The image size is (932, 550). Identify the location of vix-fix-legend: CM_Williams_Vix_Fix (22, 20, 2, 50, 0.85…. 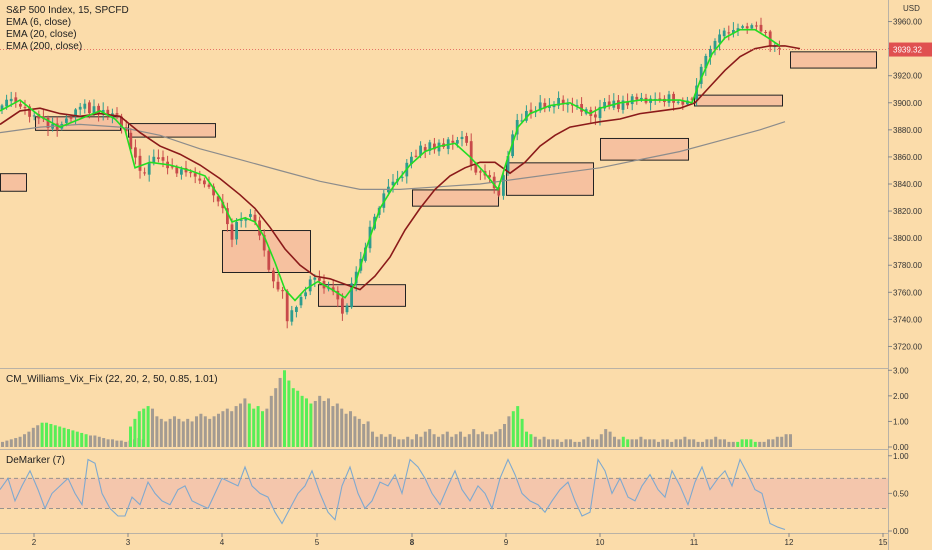
(112, 379).